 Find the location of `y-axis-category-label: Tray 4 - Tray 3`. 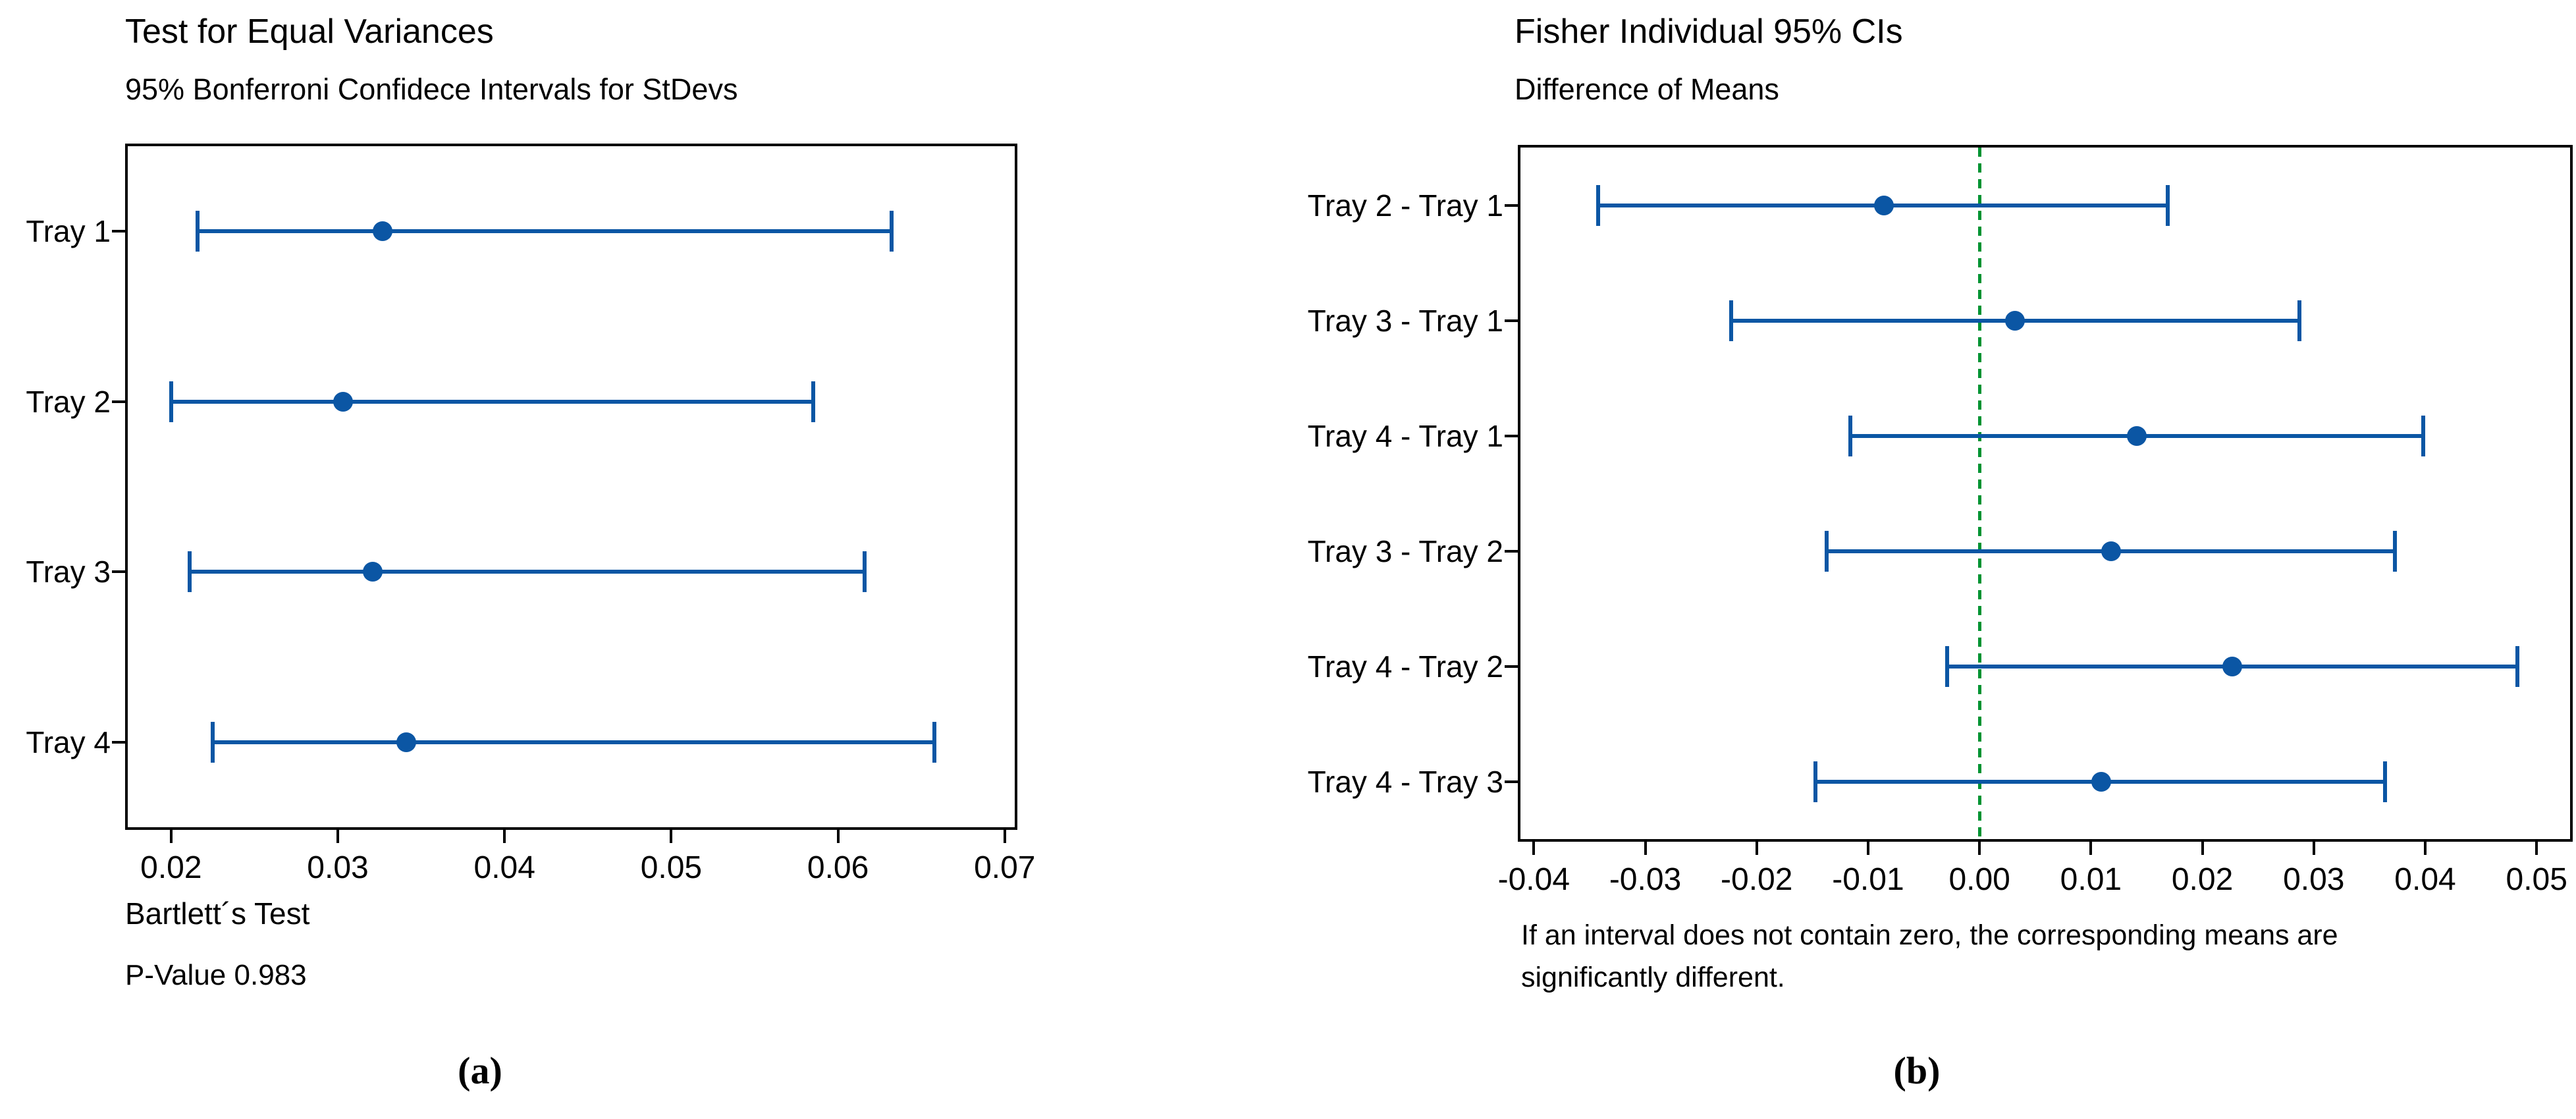

y-axis-category-label: Tray 4 - Tray 3 is located at coordinates (1405, 781).